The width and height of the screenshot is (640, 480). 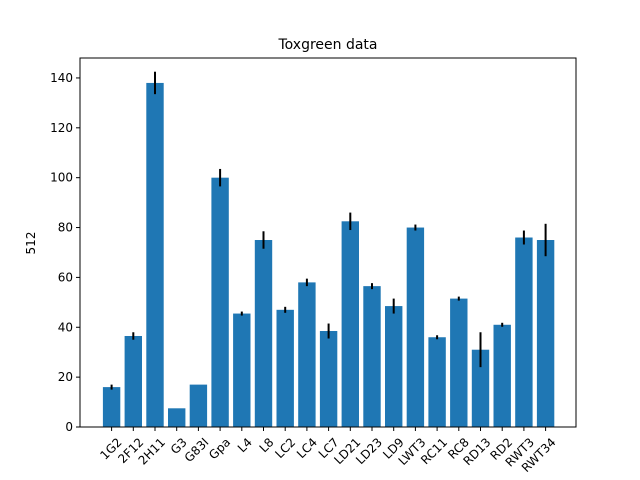 What do you see at coordinates (69, 427) in the screenshot?
I see `y-tick-label: 0` at bounding box center [69, 427].